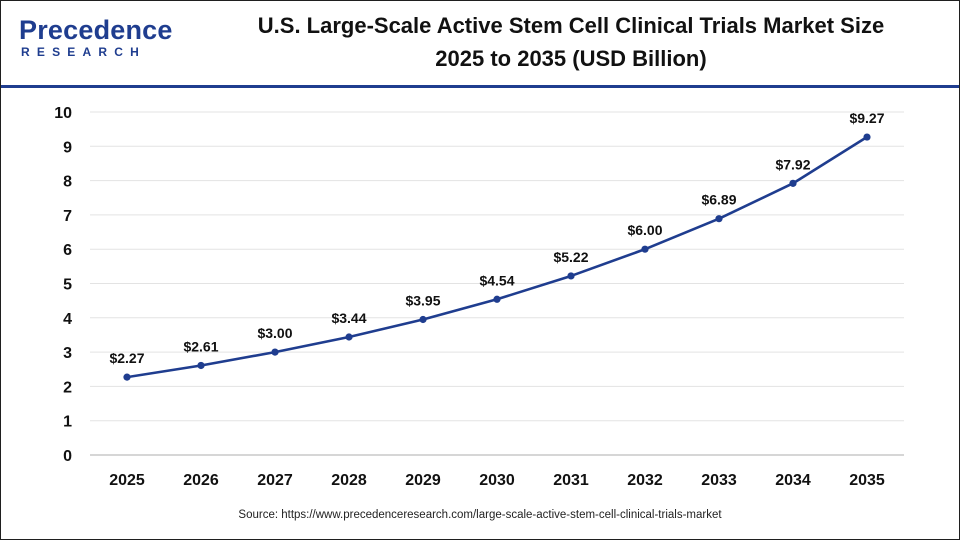 The height and width of the screenshot is (540, 960). Describe the element at coordinates (126, 358) in the screenshot. I see `data-label: $2.27` at that location.